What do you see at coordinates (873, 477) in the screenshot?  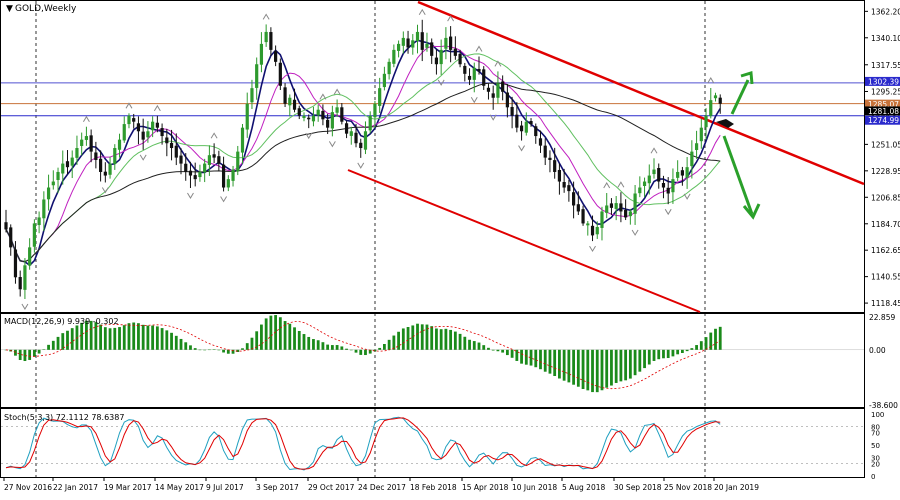 I see `stoch-tick-label: 0` at bounding box center [873, 477].